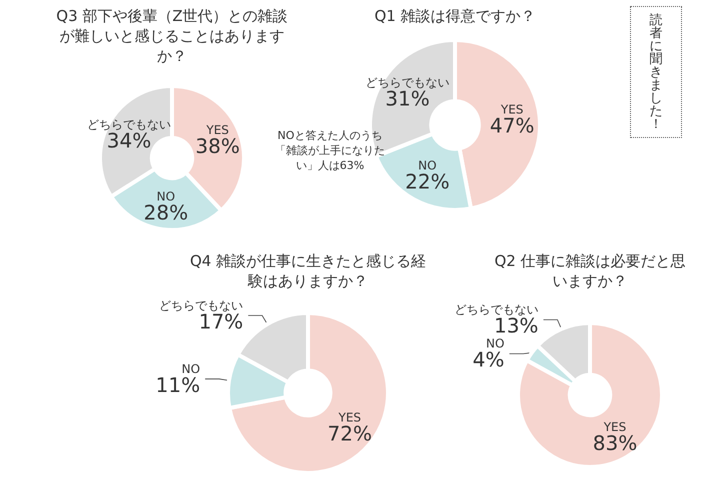 This screenshot has width=720, height=480. What do you see at coordinates (308, 271) in the screenshot?
I see `chart-title: Q4 雑談が仕事に生きたと感じる経験はありますか？` at bounding box center [308, 271].